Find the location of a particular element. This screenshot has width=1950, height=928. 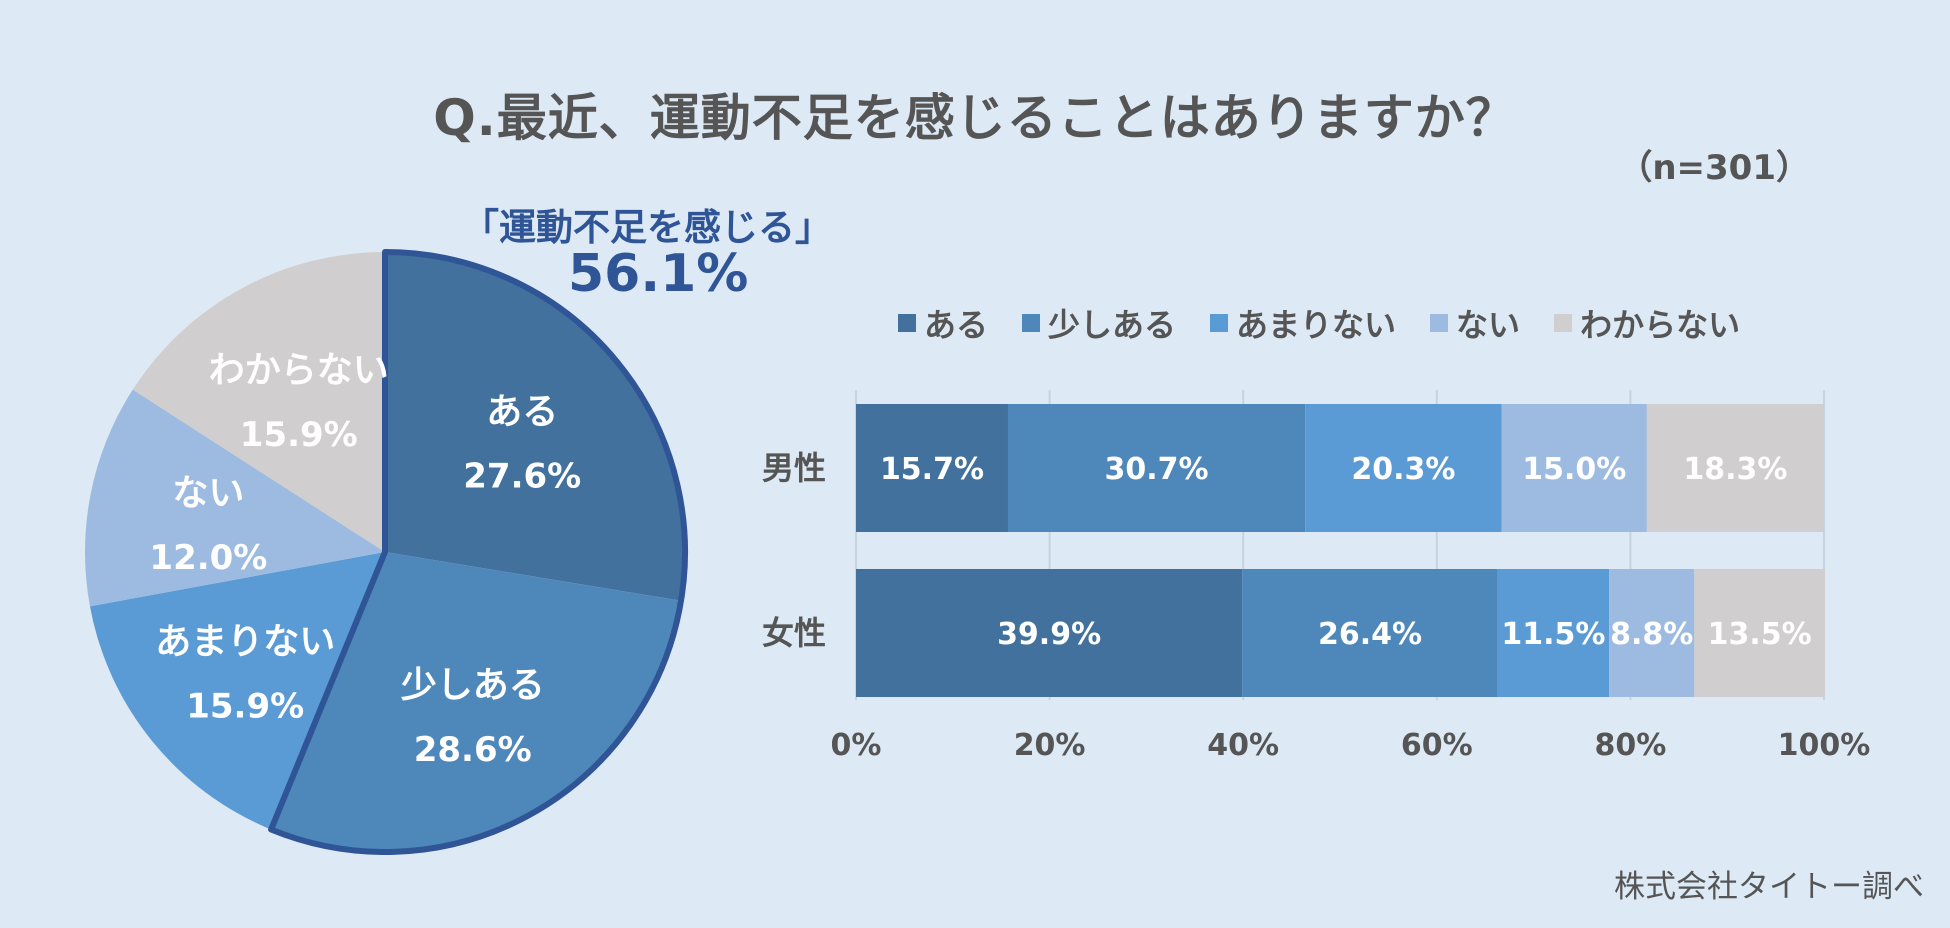

category-label-female: 女性 is located at coordinates (794, 633).